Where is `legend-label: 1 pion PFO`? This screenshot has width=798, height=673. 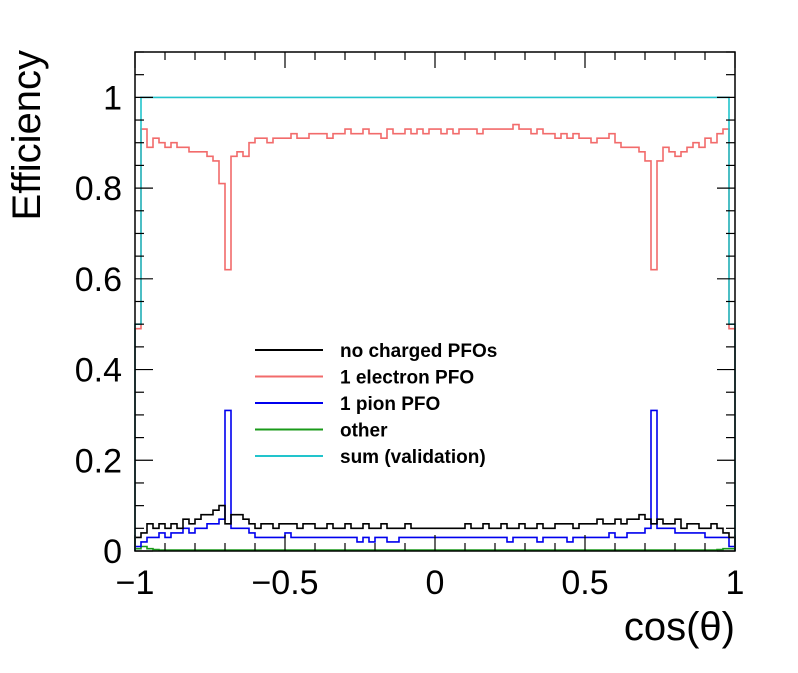
legend-label: 1 pion PFO is located at coordinates (390, 404).